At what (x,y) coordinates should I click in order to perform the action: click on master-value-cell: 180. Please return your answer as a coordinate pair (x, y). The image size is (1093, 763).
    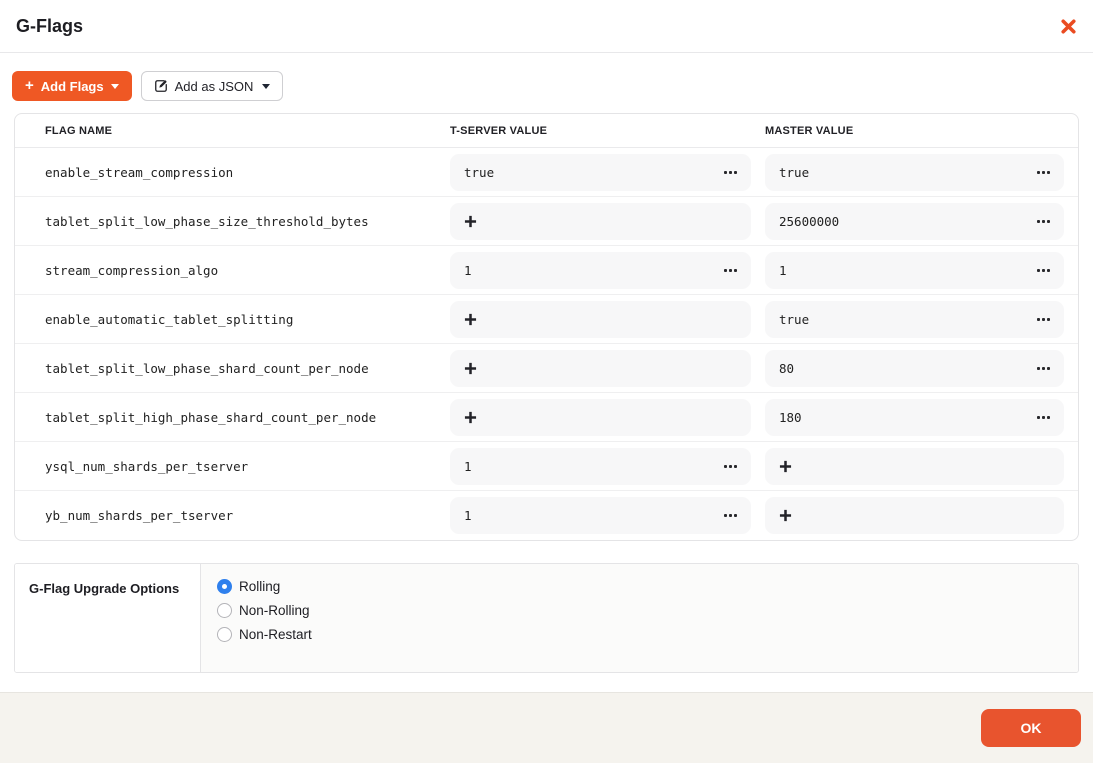
    Looking at the image, I should click on (921, 417).